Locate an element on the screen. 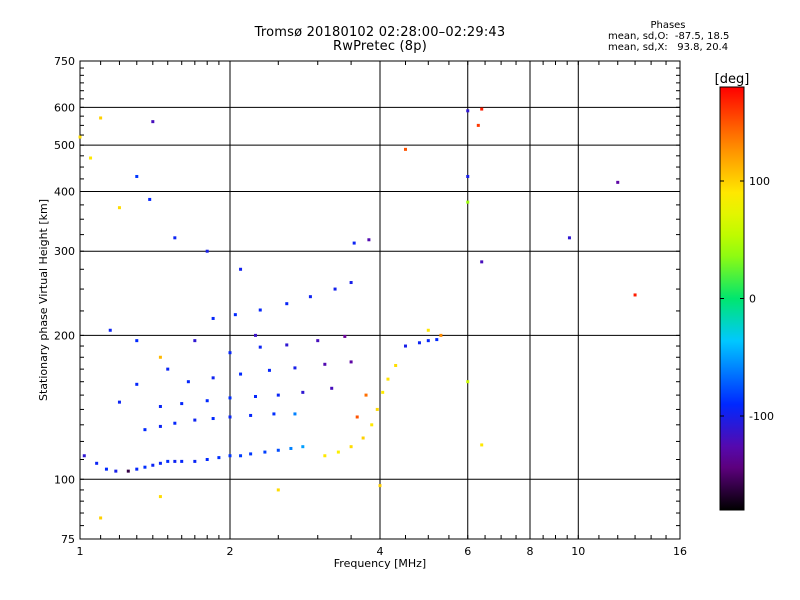 Image resolution: width=800 pixels, height=600 pixels. phases-title: Phases is located at coordinates (668, 25).